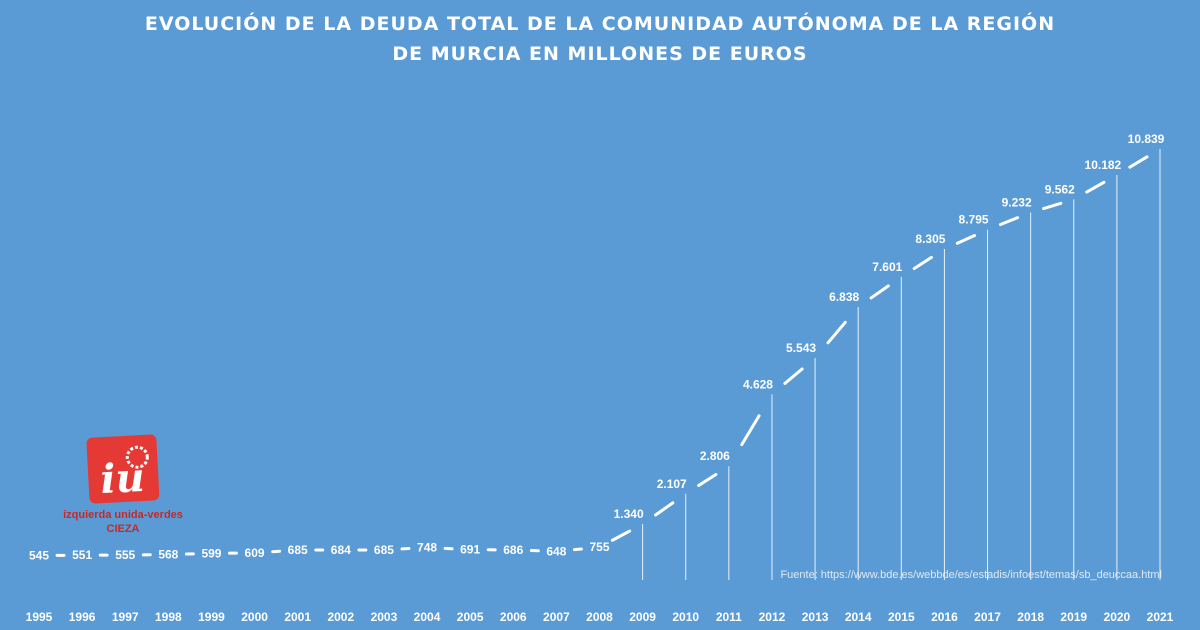  What do you see at coordinates (858, 617) in the screenshot?
I see `x-tick-label: 2014` at bounding box center [858, 617].